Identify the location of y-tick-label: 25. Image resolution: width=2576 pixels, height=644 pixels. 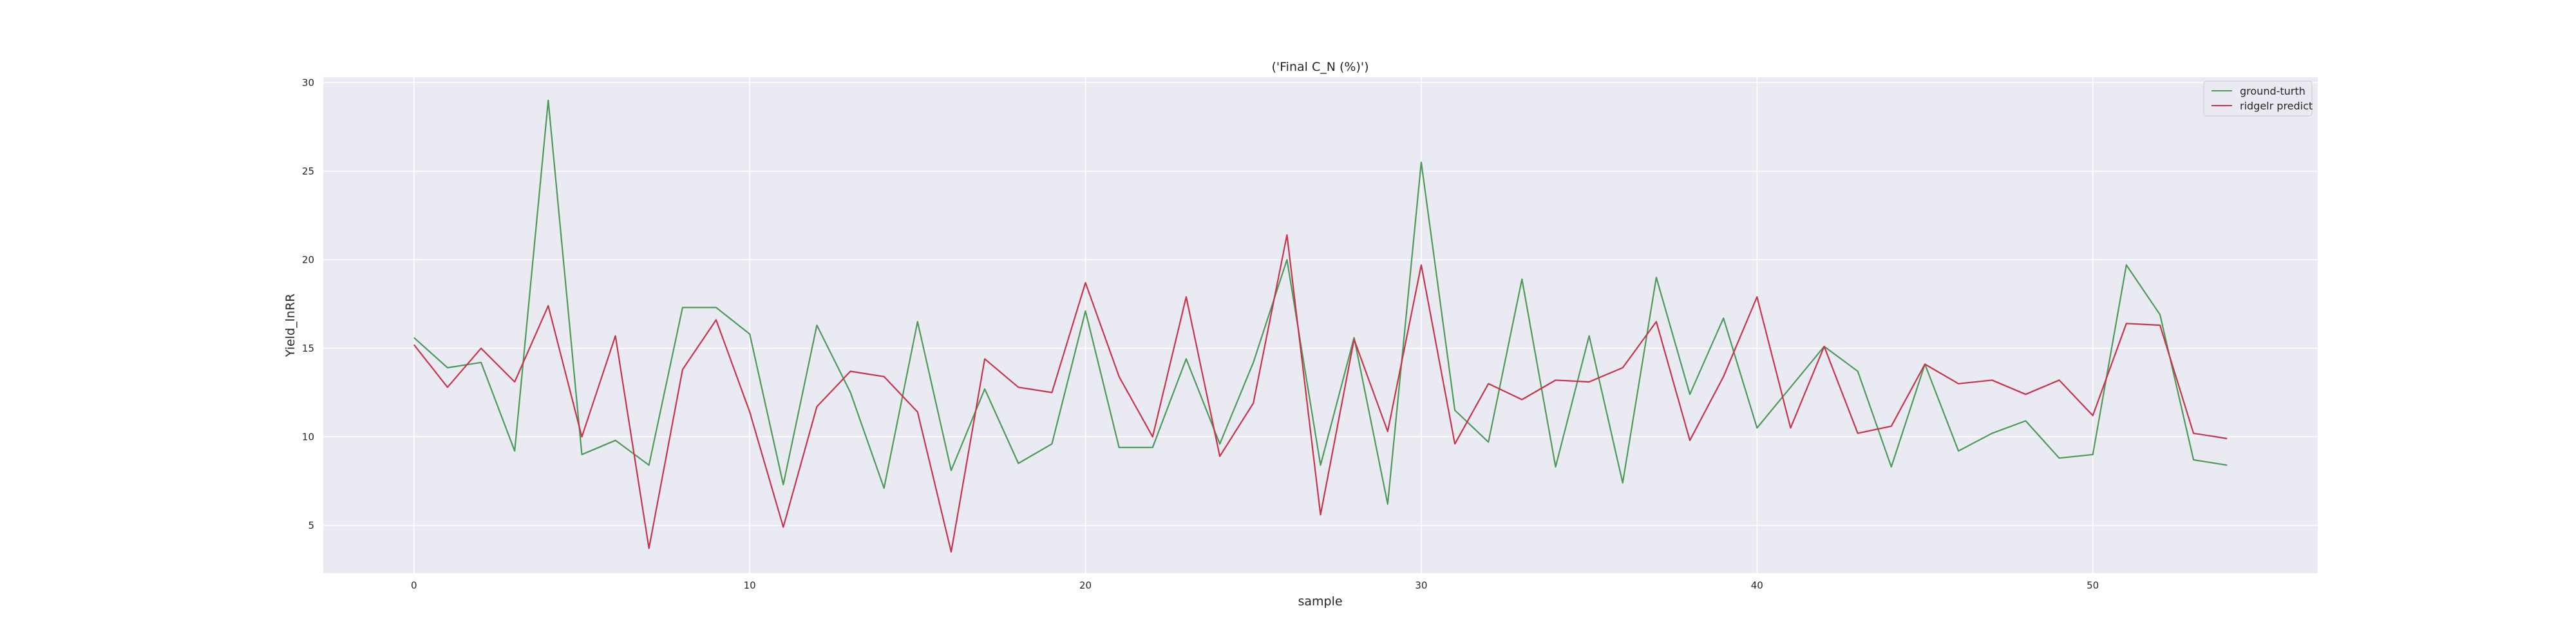
(308, 171).